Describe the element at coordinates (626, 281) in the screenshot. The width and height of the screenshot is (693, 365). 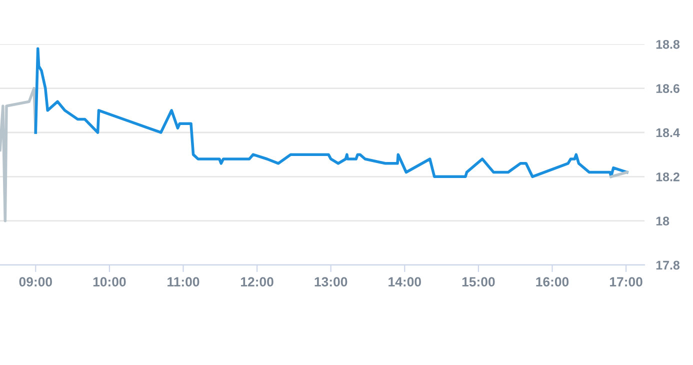
I see `x-tick-label: 17:00` at that location.